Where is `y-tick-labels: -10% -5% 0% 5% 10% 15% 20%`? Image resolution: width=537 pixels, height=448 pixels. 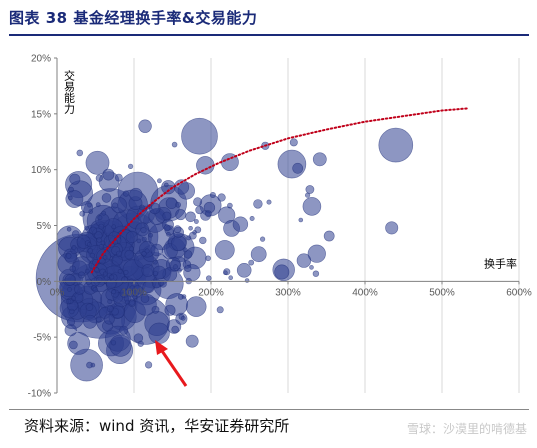
y-tick-labels: -10% -5% 0% 5% 10% 15% 20% is located at coordinates (39, 227).